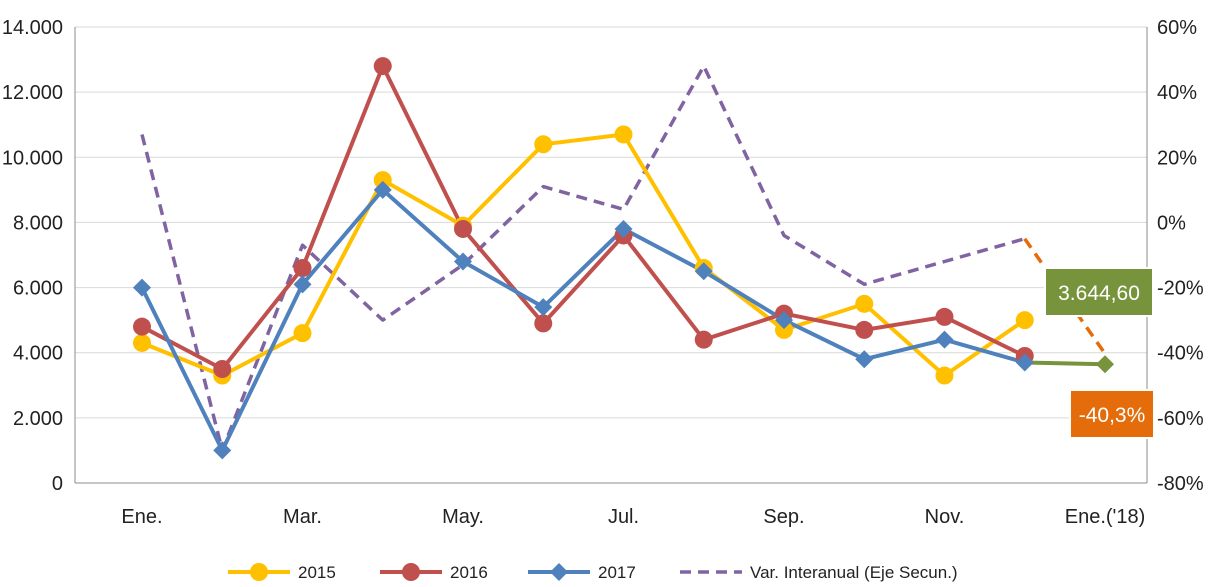  I want to click on callouts: 3.644,60 -40,3%, so click(1099, 353).